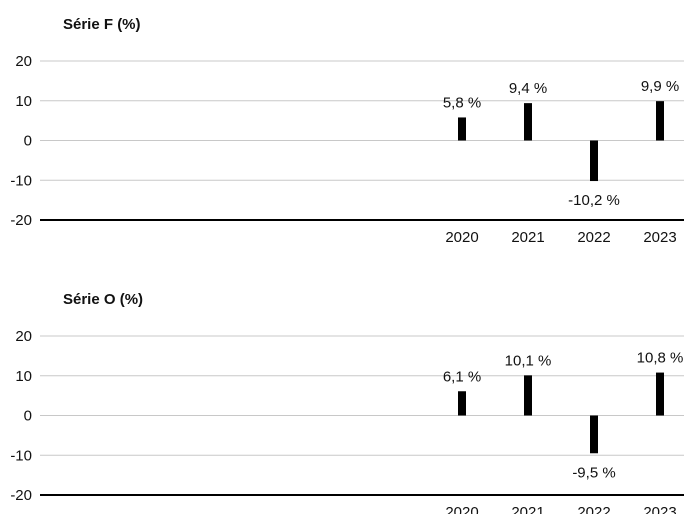  Describe the element at coordinates (660, 358) in the screenshot. I see `data-label: 10,8 %` at that location.